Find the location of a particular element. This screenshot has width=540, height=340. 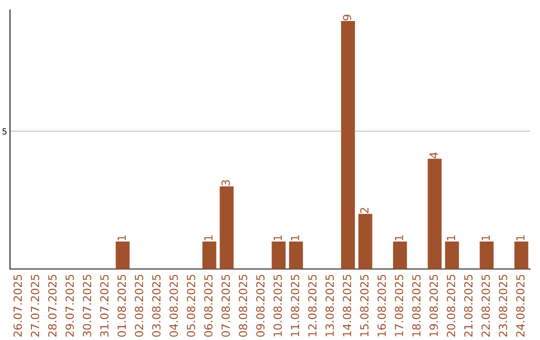

x-tick-label: 19.08.2025 is located at coordinates (433, 305).